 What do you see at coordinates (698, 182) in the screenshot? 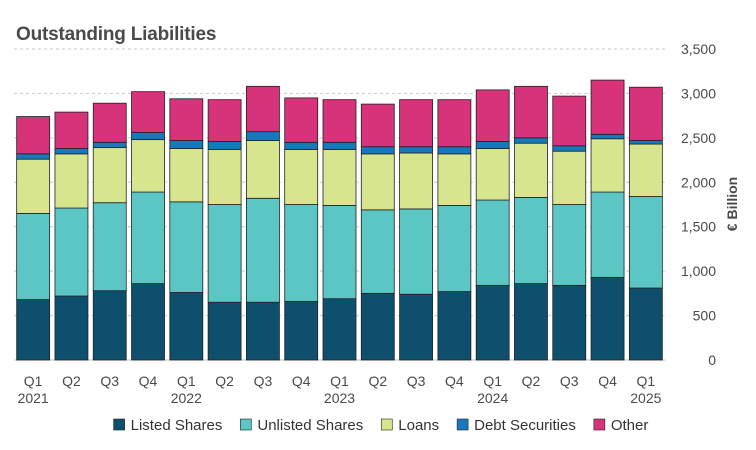
I see `y-tick-label: 2,000` at bounding box center [698, 182].